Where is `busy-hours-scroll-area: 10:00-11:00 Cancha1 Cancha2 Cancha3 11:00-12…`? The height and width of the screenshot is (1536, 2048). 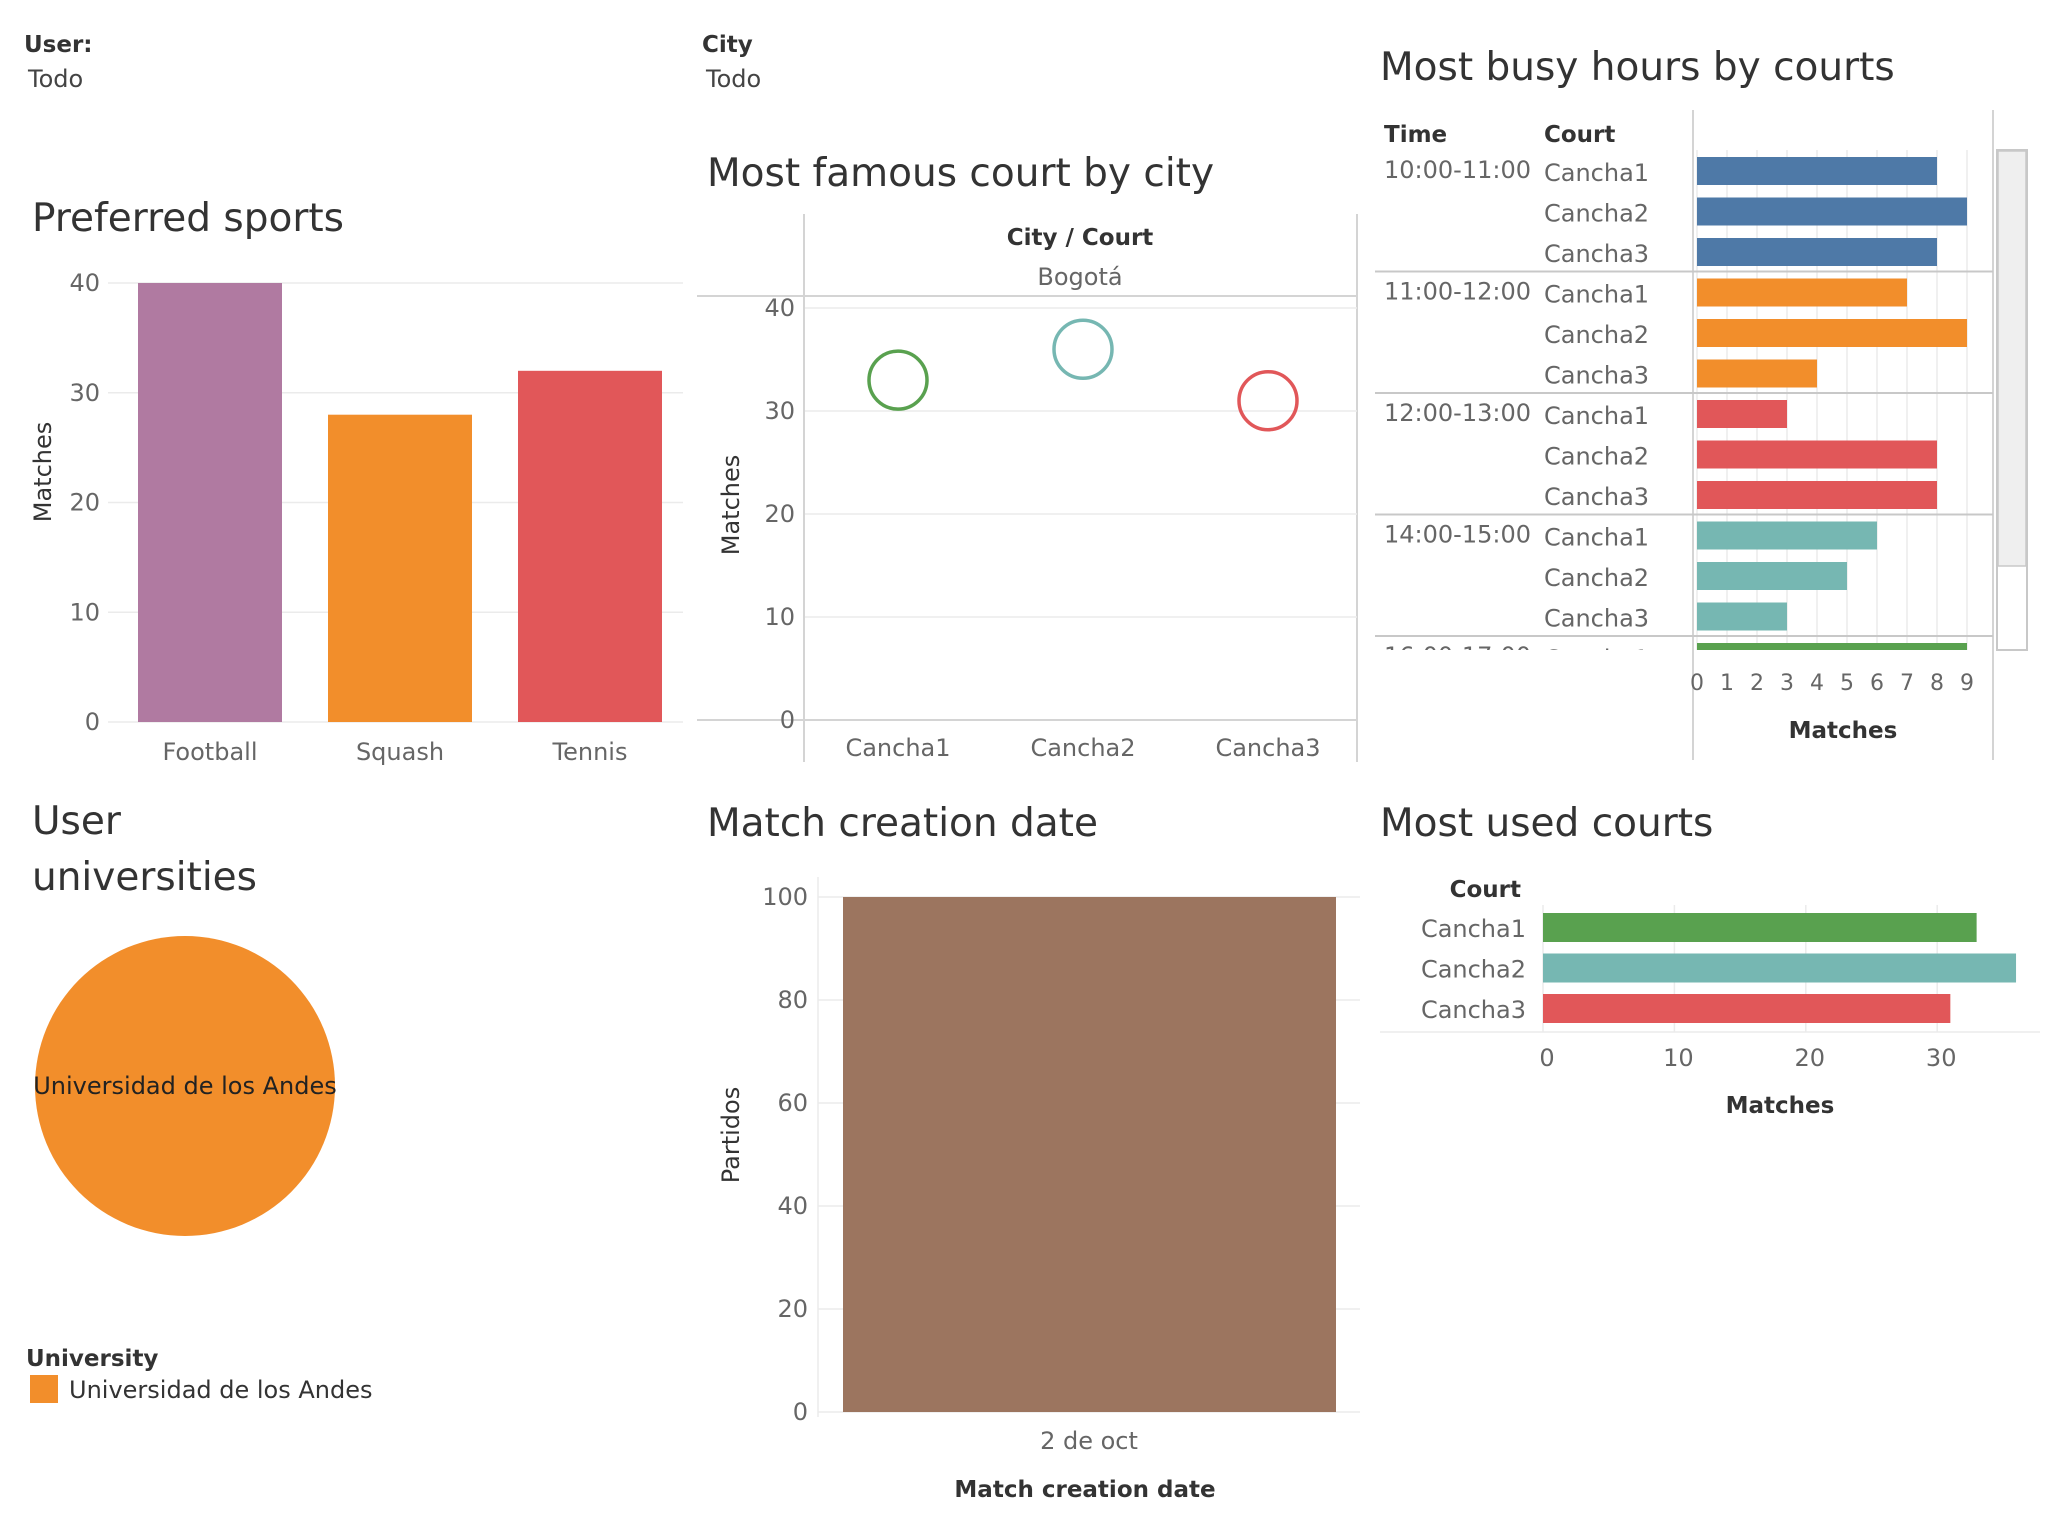 busy-hours-scroll-area: 10:00-11:00 Cancha1 Cancha2 Cancha3 11:00-12… is located at coordinates (1684, 411).